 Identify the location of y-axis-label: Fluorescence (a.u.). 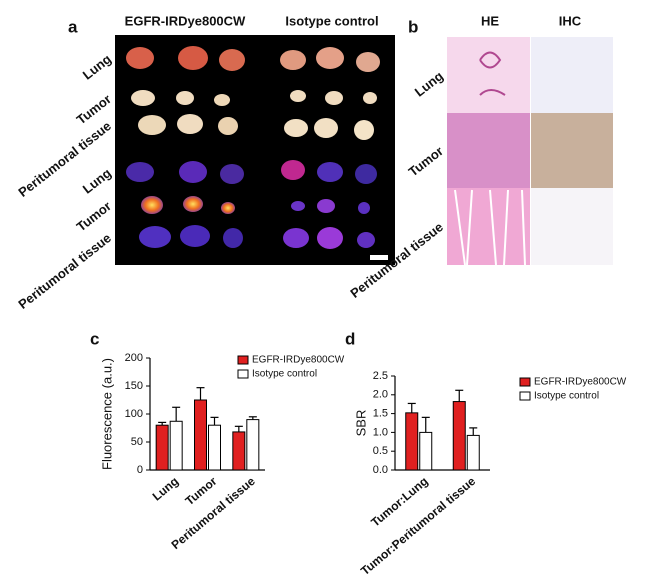
(106, 414).